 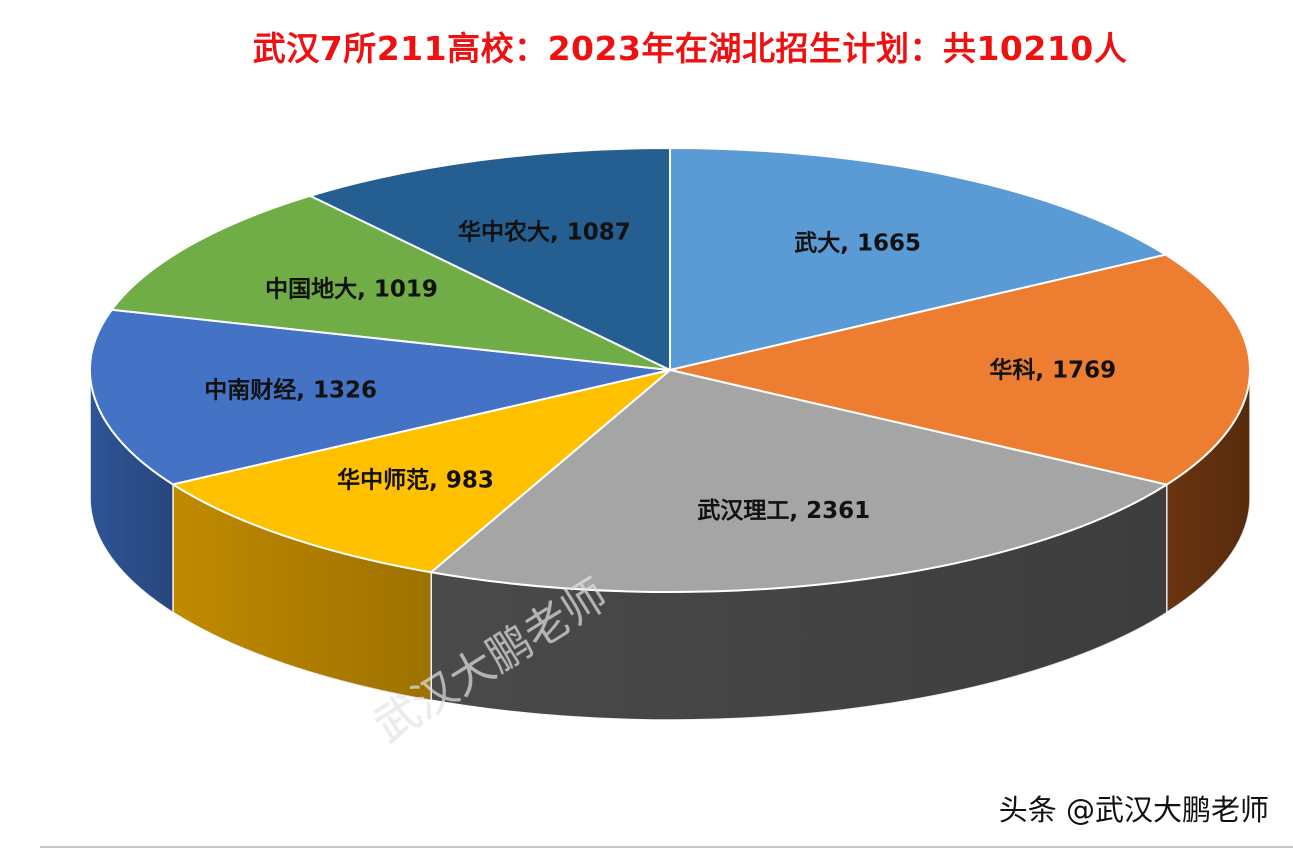 What do you see at coordinates (415, 479) in the screenshot?
I see `slice-label-4: 华中师范, 983` at bounding box center [415, 479].